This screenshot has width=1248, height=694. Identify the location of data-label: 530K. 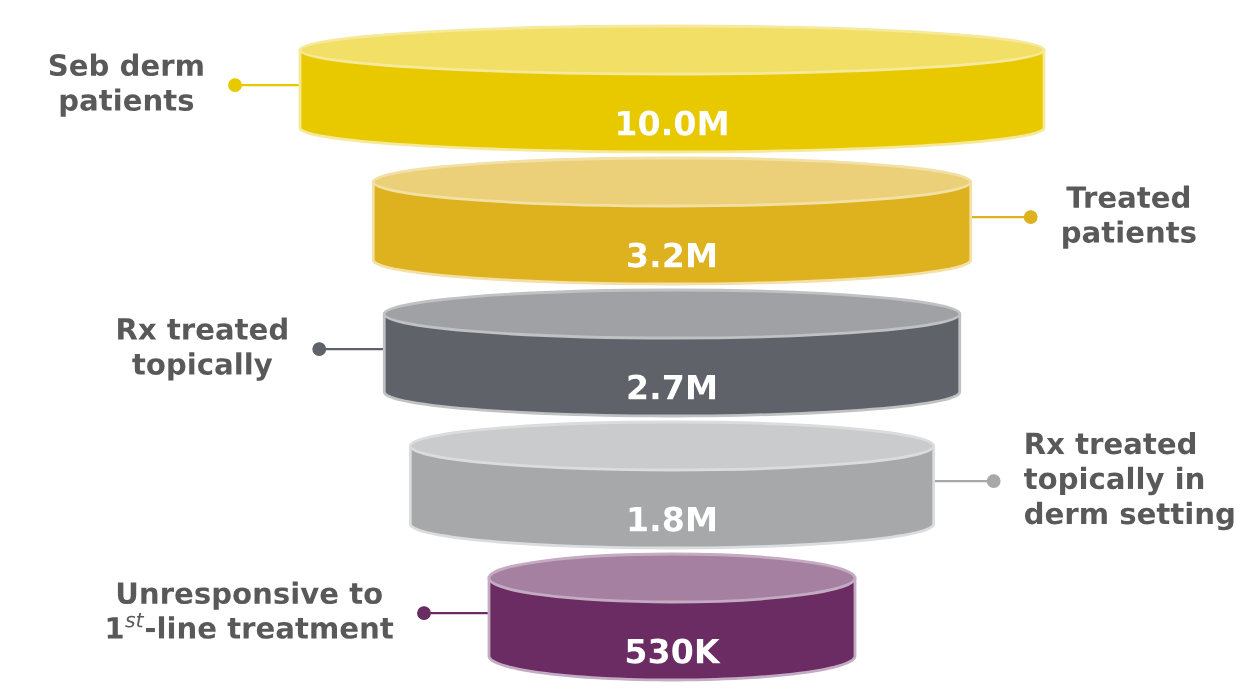
(673, 651).